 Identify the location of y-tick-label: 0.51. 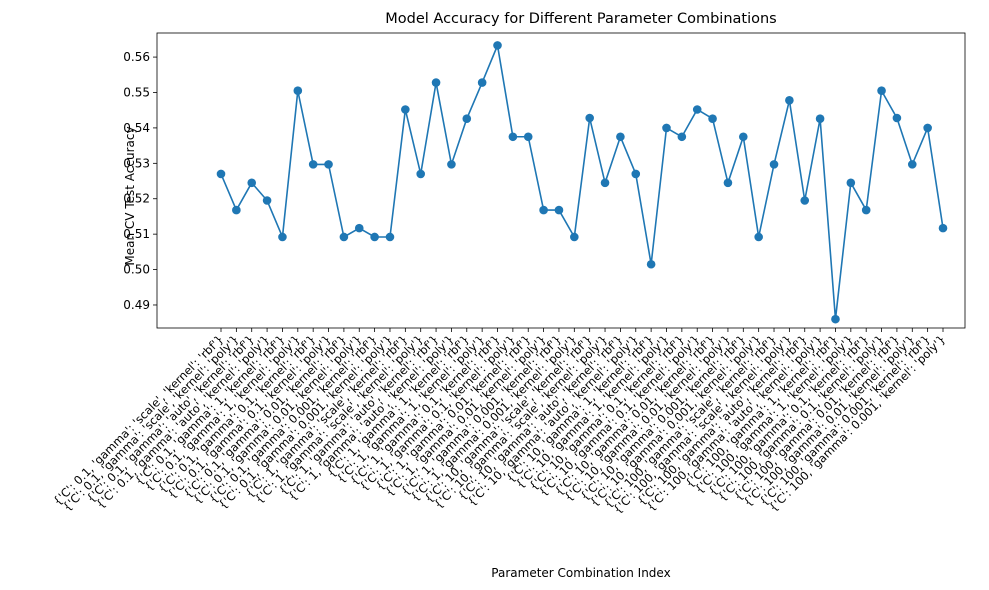
(136, 234).